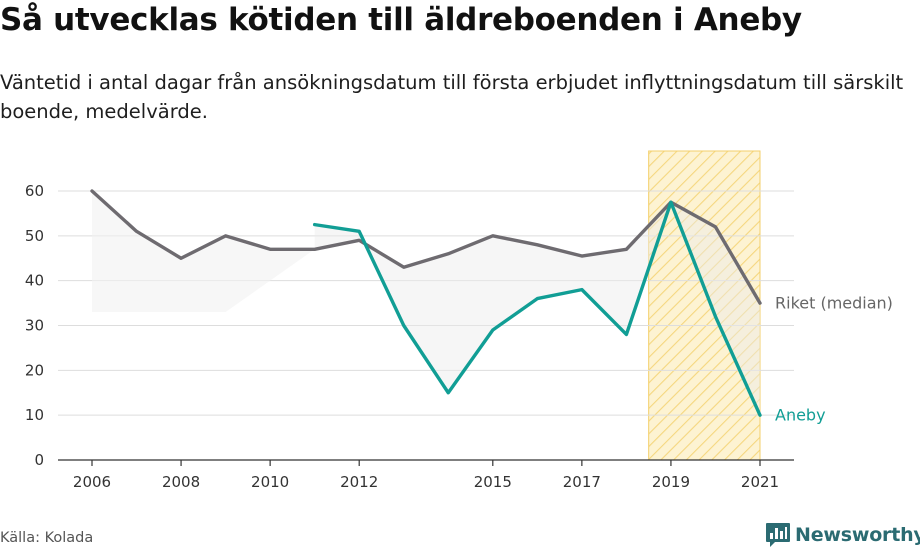 This screenshot has height=552, width=920. What do you see at coordinates (39, 460) in the screenshot?
I see `y-tick-label: 0` at bounding box center [39, 460].